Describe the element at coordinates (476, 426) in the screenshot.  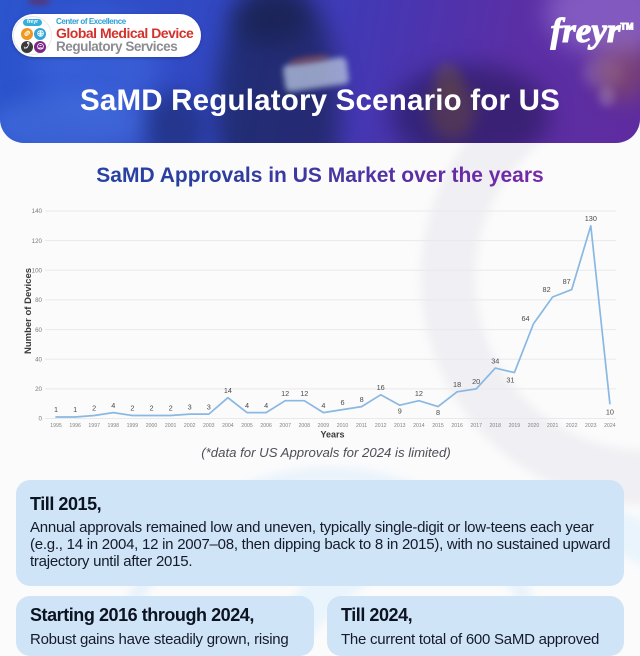
I see `svg-text: 2017` at that location.